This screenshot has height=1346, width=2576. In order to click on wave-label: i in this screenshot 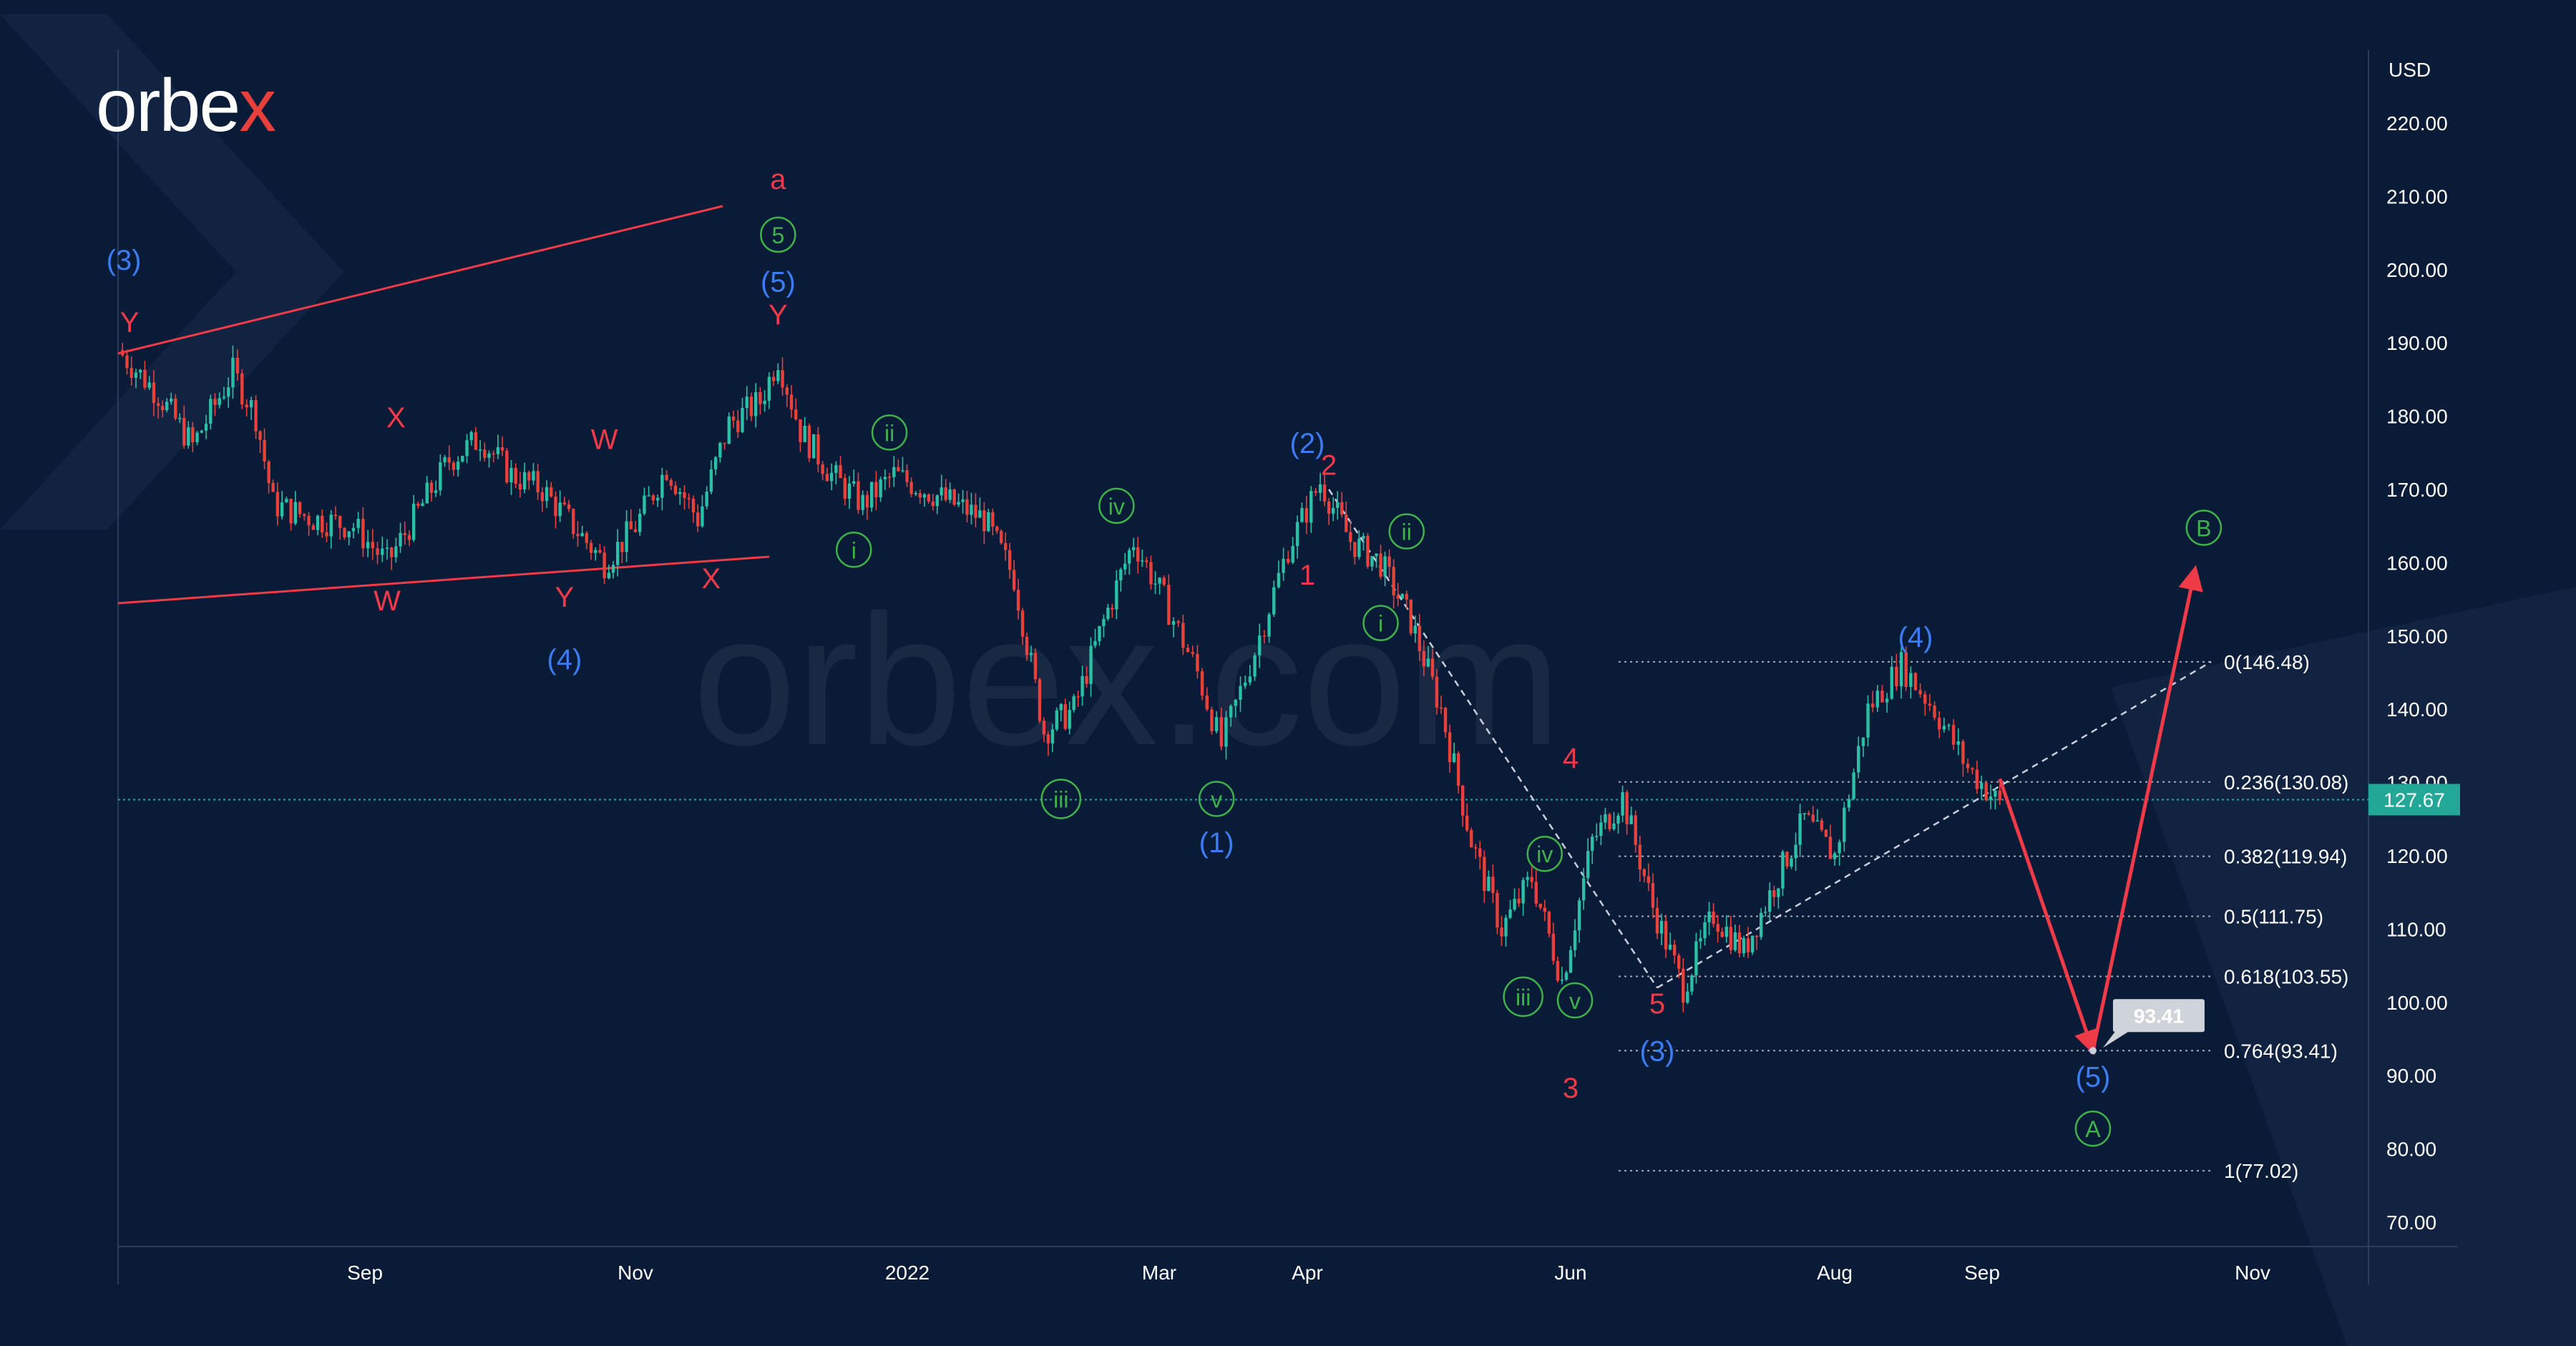, I will do `click(854, 550)`.